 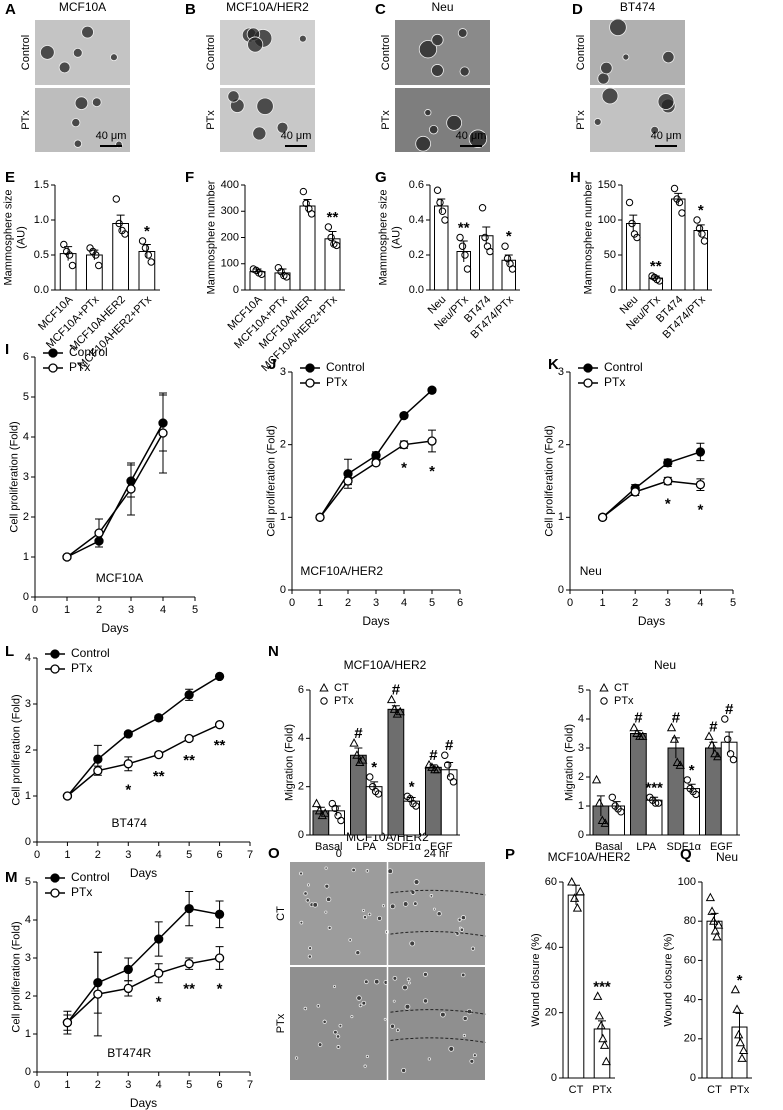 I want to click on y-axis-title: Migration (Fold), so click(x=289, y=762).